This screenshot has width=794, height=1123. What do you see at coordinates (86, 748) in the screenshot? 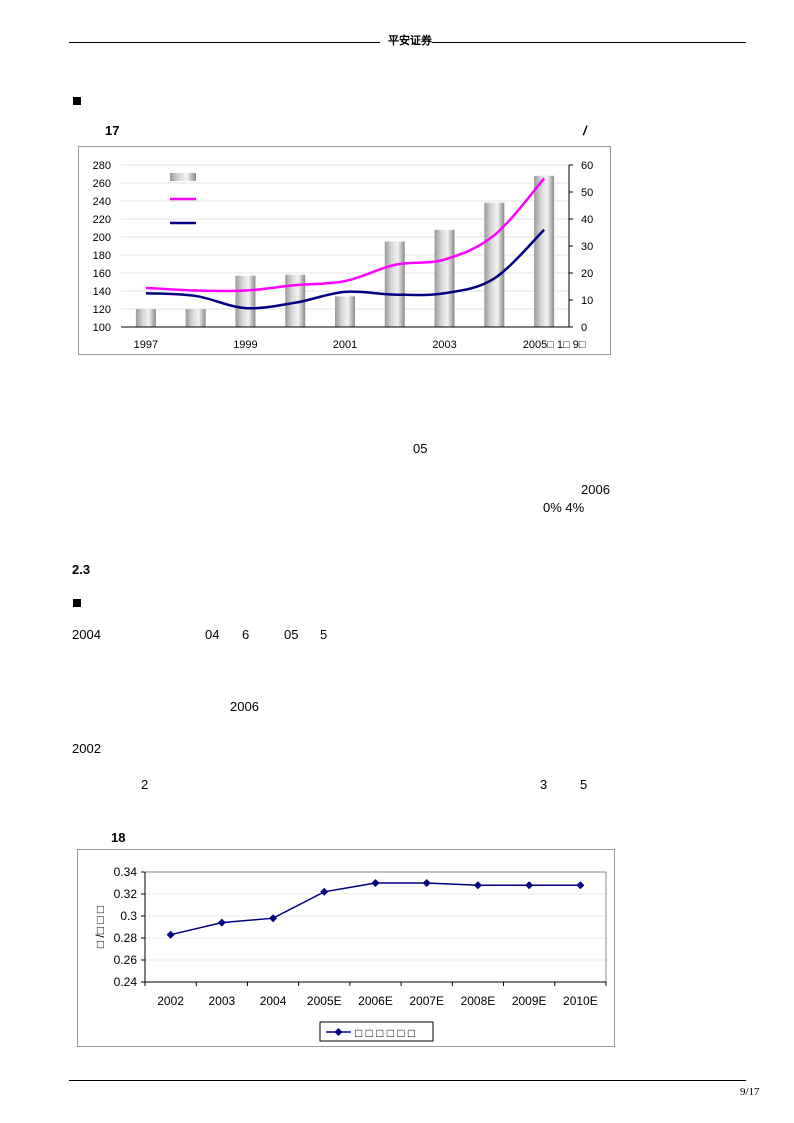
I see `text-2002: 2002` at bounding box center [86, 748].